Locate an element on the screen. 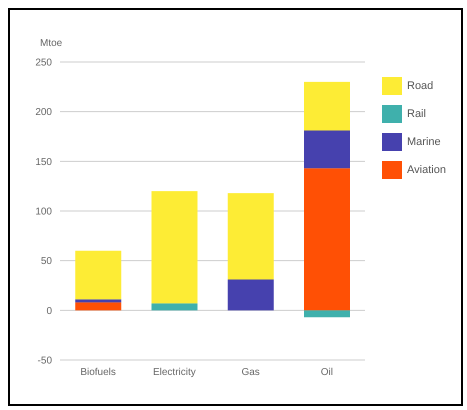 This screenshot has width=467, height=410. legend-label: Marine is located at coordinates (424, 142).